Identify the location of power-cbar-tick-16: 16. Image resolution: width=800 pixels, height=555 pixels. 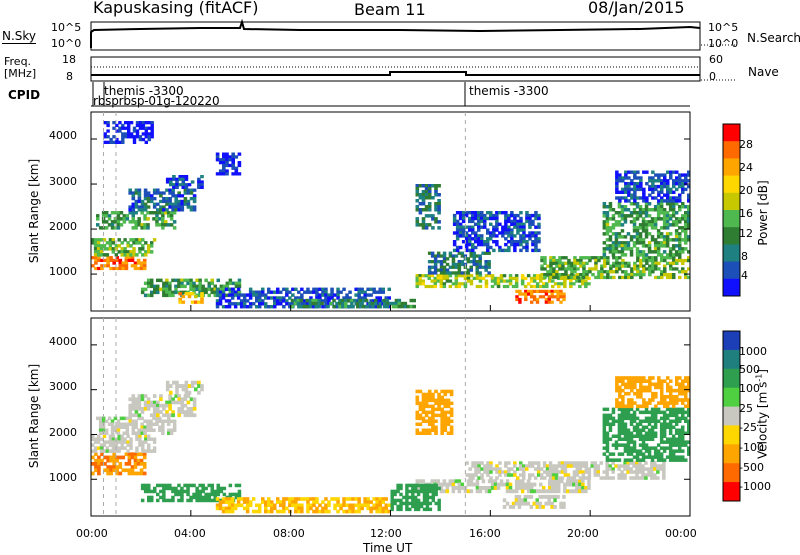
(746, 213).